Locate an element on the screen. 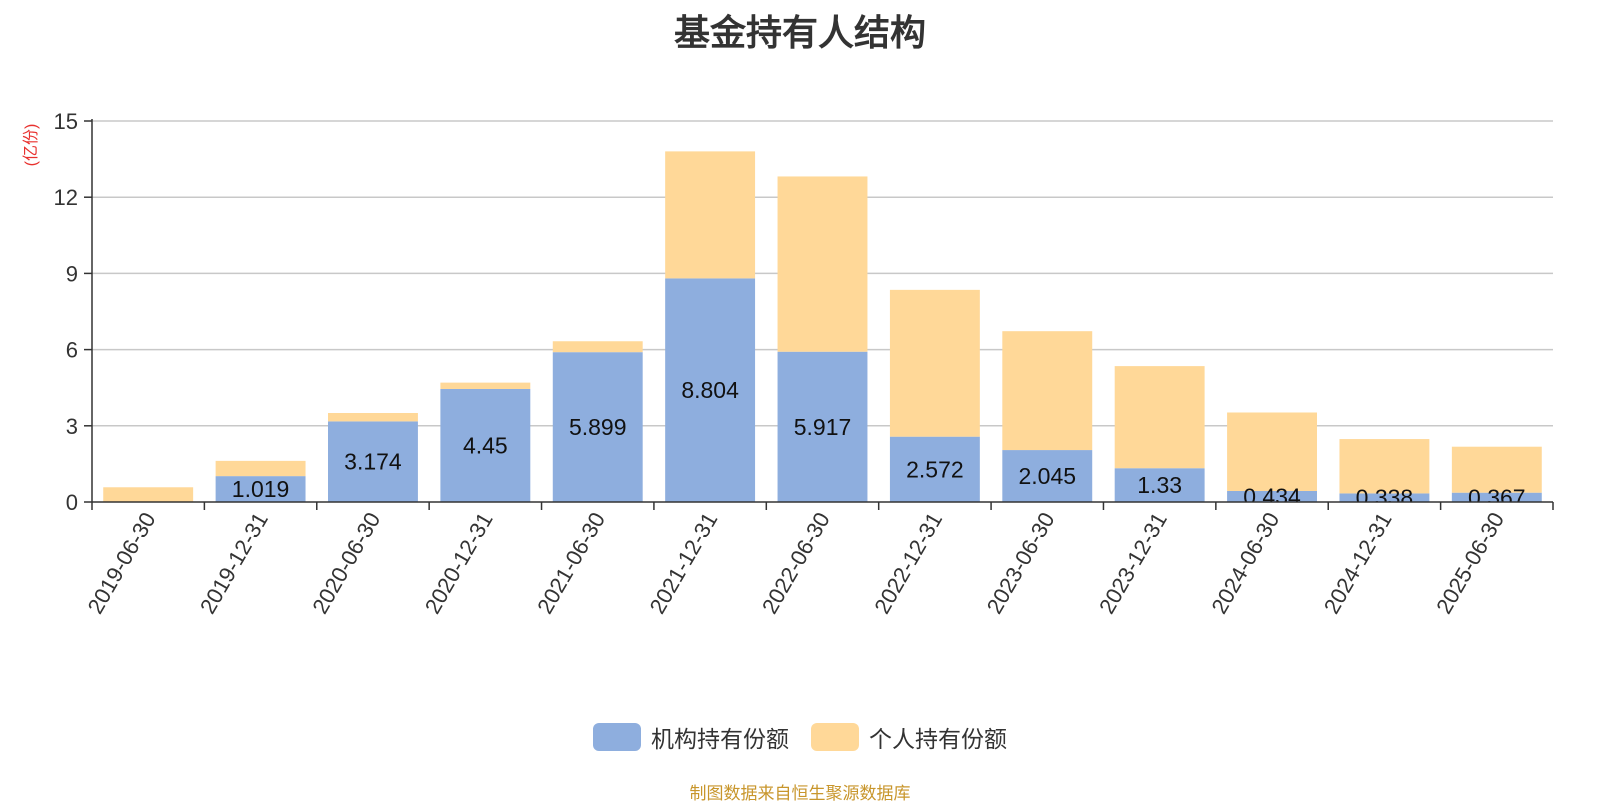  bar-value-label: 0.367 is located at coordinates (1497, 497).